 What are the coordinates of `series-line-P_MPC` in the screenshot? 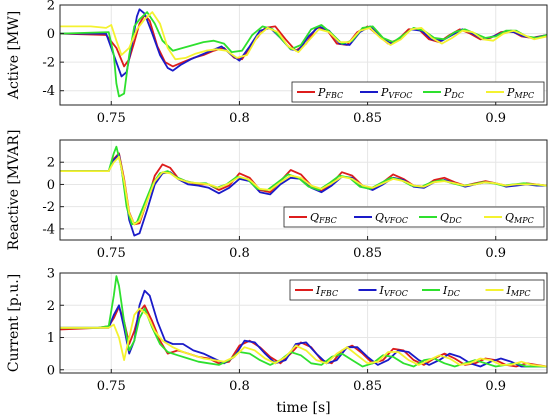 It's located at (303, 36).